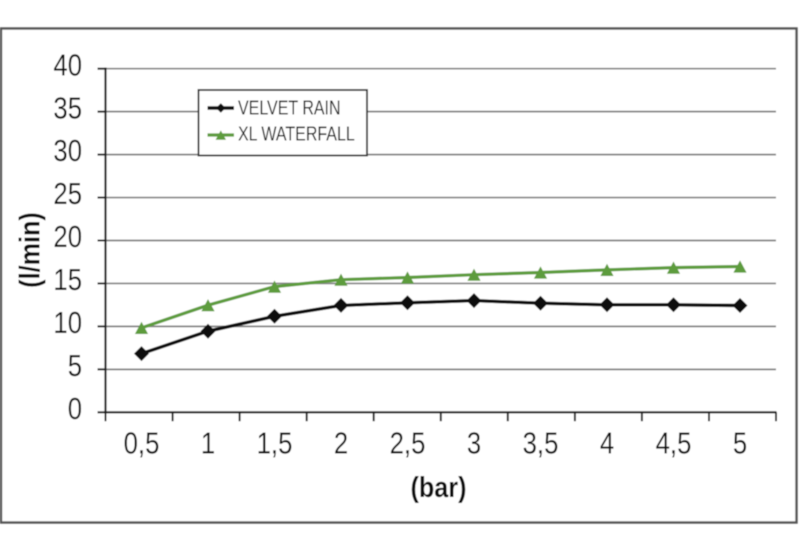  Describe the element at coordinates (341, 443) in the screenshot. I see `svg-text: 2` at that location.